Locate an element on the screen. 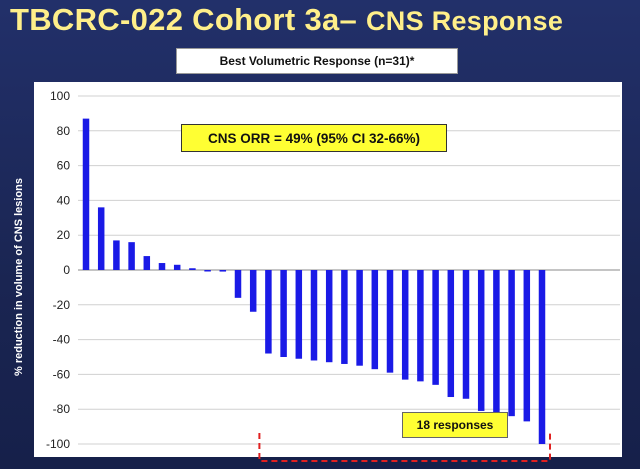 This screenshot has width=640, height=469. slide-title: TBCRC-022 Cohort 3a– CNS Response is located at coordinates (320, 20).